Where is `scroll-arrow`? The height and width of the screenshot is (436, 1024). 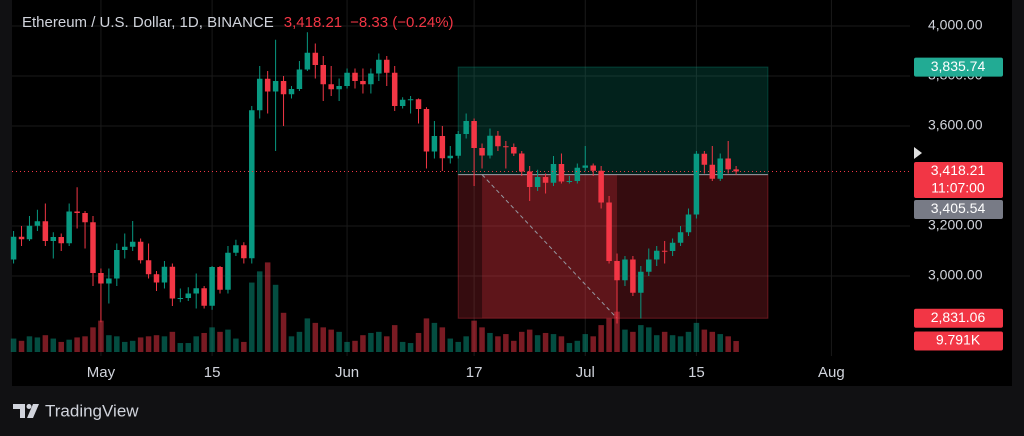 scroll-arrow is located at coordinates (918, 153).